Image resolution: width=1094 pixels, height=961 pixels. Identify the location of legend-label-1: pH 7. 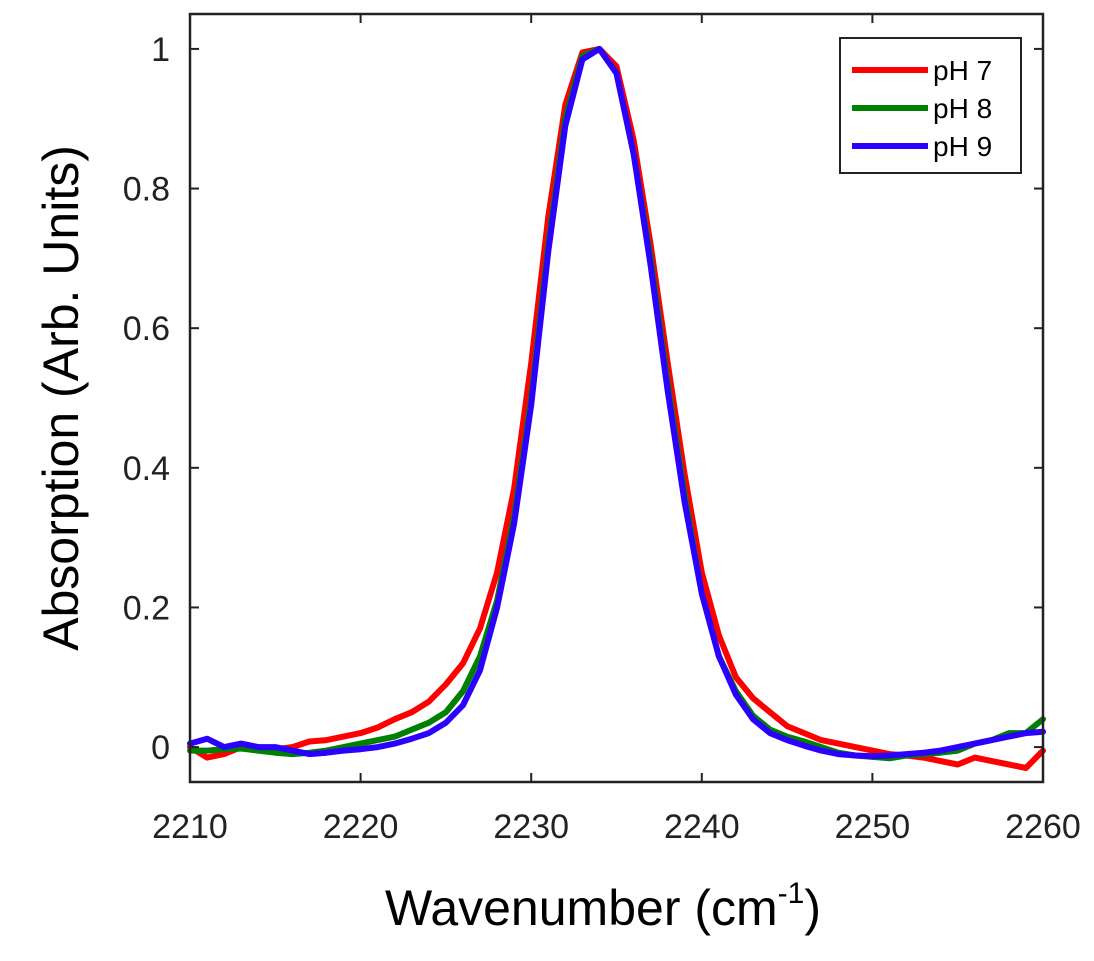
(962, 70).